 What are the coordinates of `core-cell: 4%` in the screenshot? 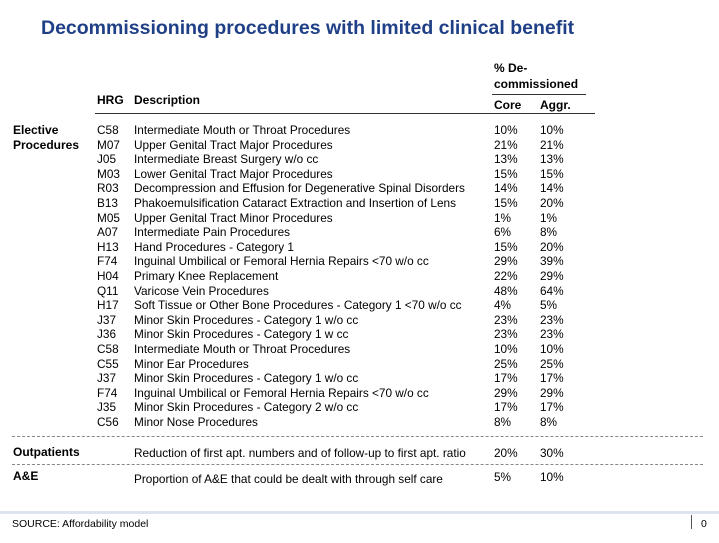 It's located at (503, 305).